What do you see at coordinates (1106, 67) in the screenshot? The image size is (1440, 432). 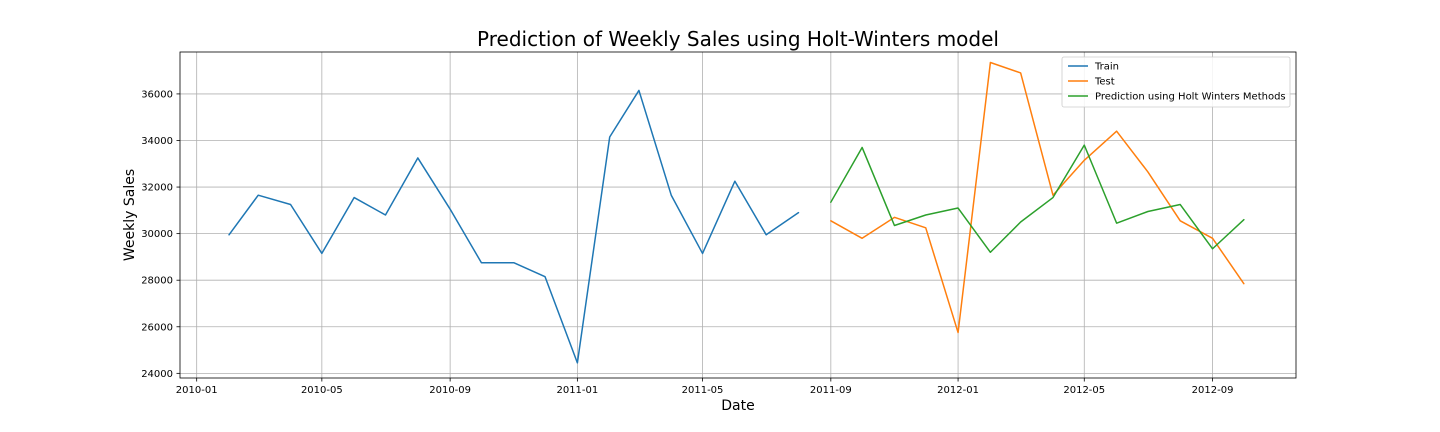 I see `legend-label: Train` at bounding box center [1106, 67].